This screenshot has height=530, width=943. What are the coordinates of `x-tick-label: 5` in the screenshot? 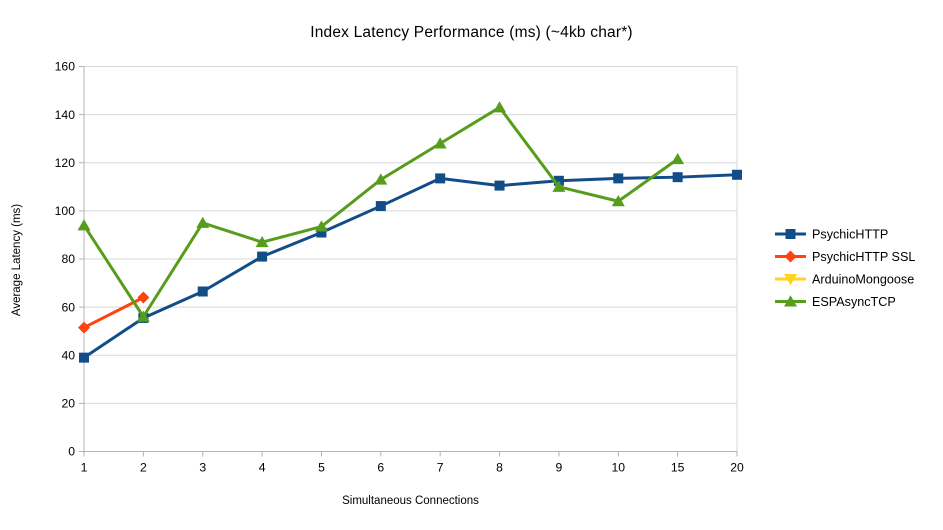 It's located at (321, 468).